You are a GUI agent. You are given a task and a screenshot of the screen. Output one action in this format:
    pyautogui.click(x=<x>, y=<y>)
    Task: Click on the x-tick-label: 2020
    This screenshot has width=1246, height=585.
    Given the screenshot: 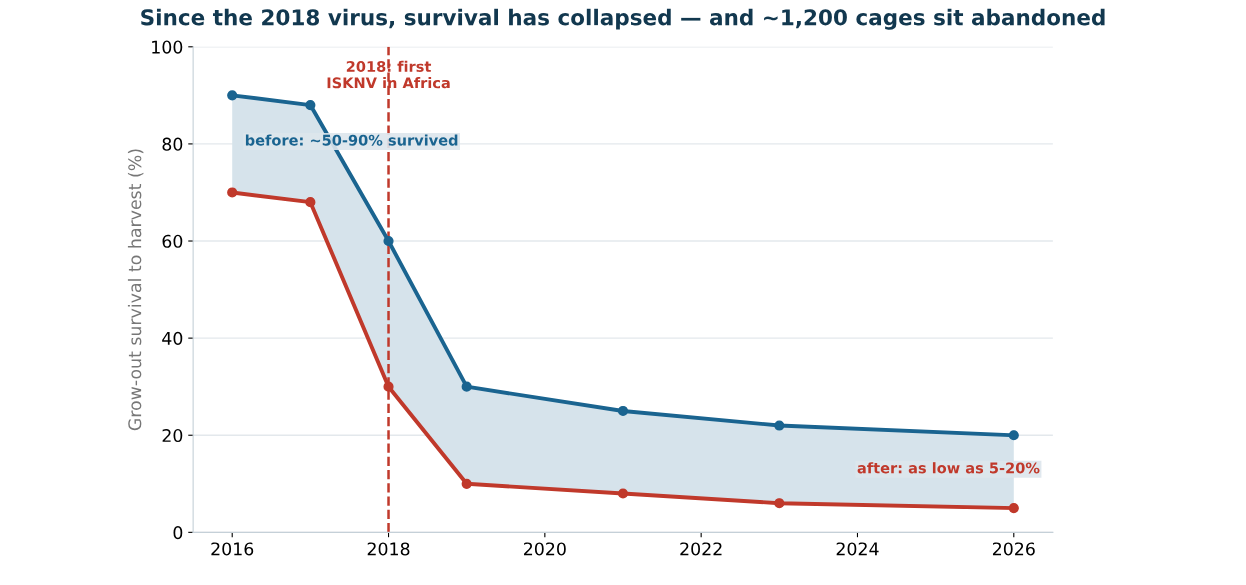 What is the action you would take?
    pyautogui.click(x=545, y=549)
    